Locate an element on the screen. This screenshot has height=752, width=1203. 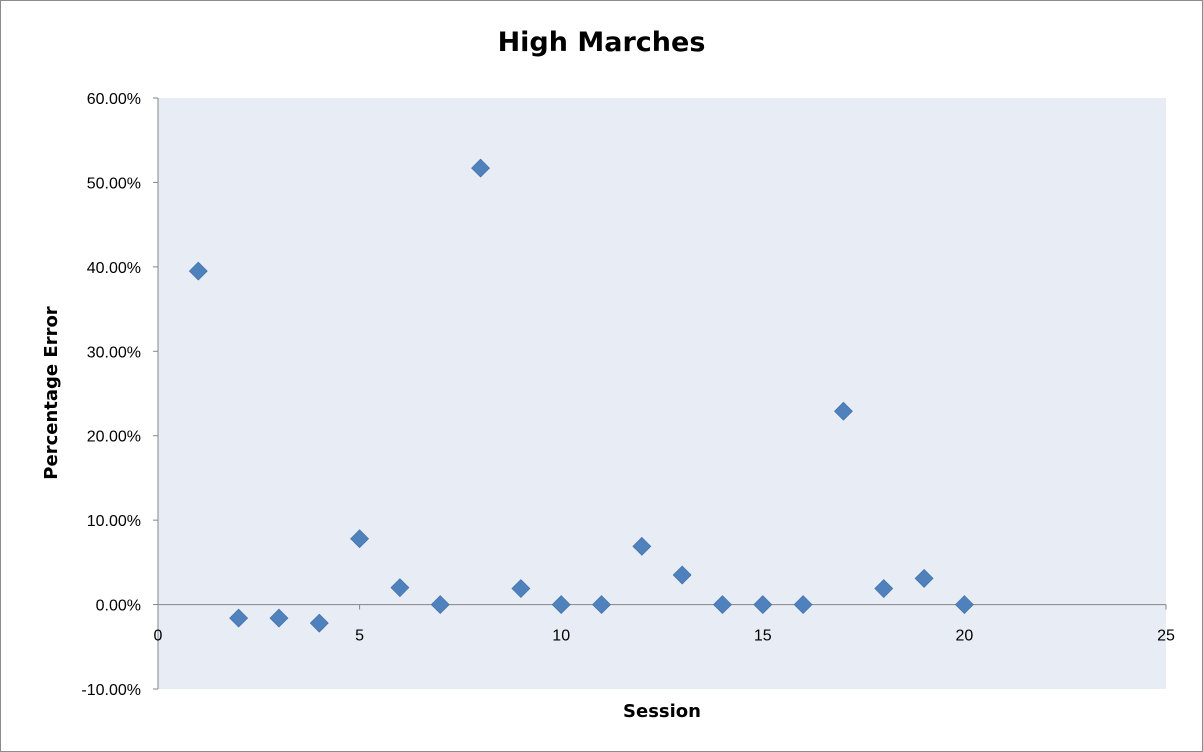
y-tick-label: 0.00% is located at coordinates (118, 606).